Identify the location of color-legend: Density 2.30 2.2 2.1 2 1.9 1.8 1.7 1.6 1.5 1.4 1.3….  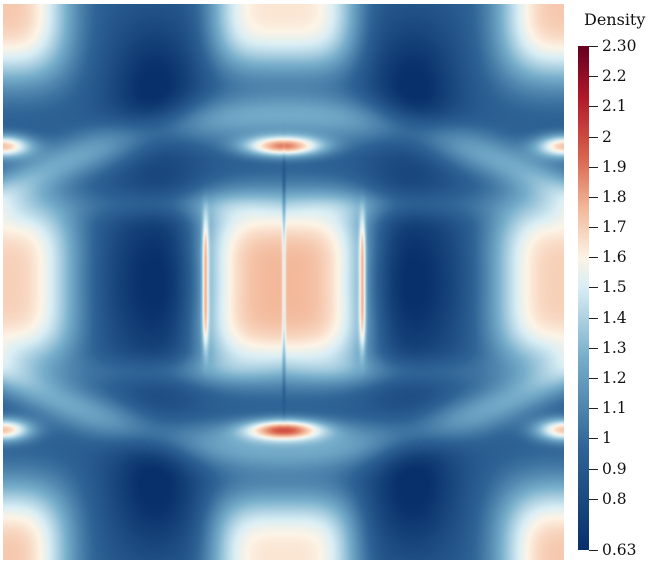
(612, 281).